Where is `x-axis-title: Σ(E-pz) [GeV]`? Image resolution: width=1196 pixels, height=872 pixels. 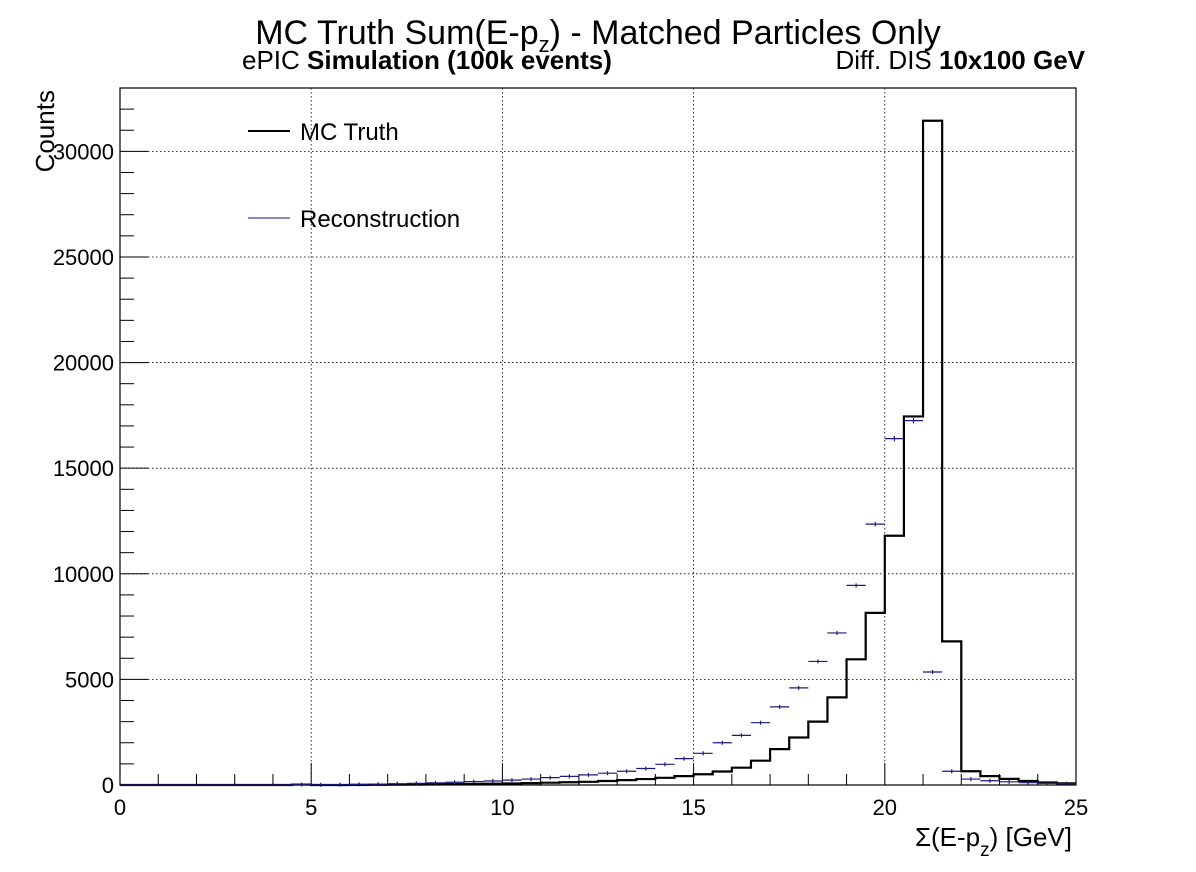
x-axis-title: Σ(E-pz) [GeV] is located at coordinates (993, 841).